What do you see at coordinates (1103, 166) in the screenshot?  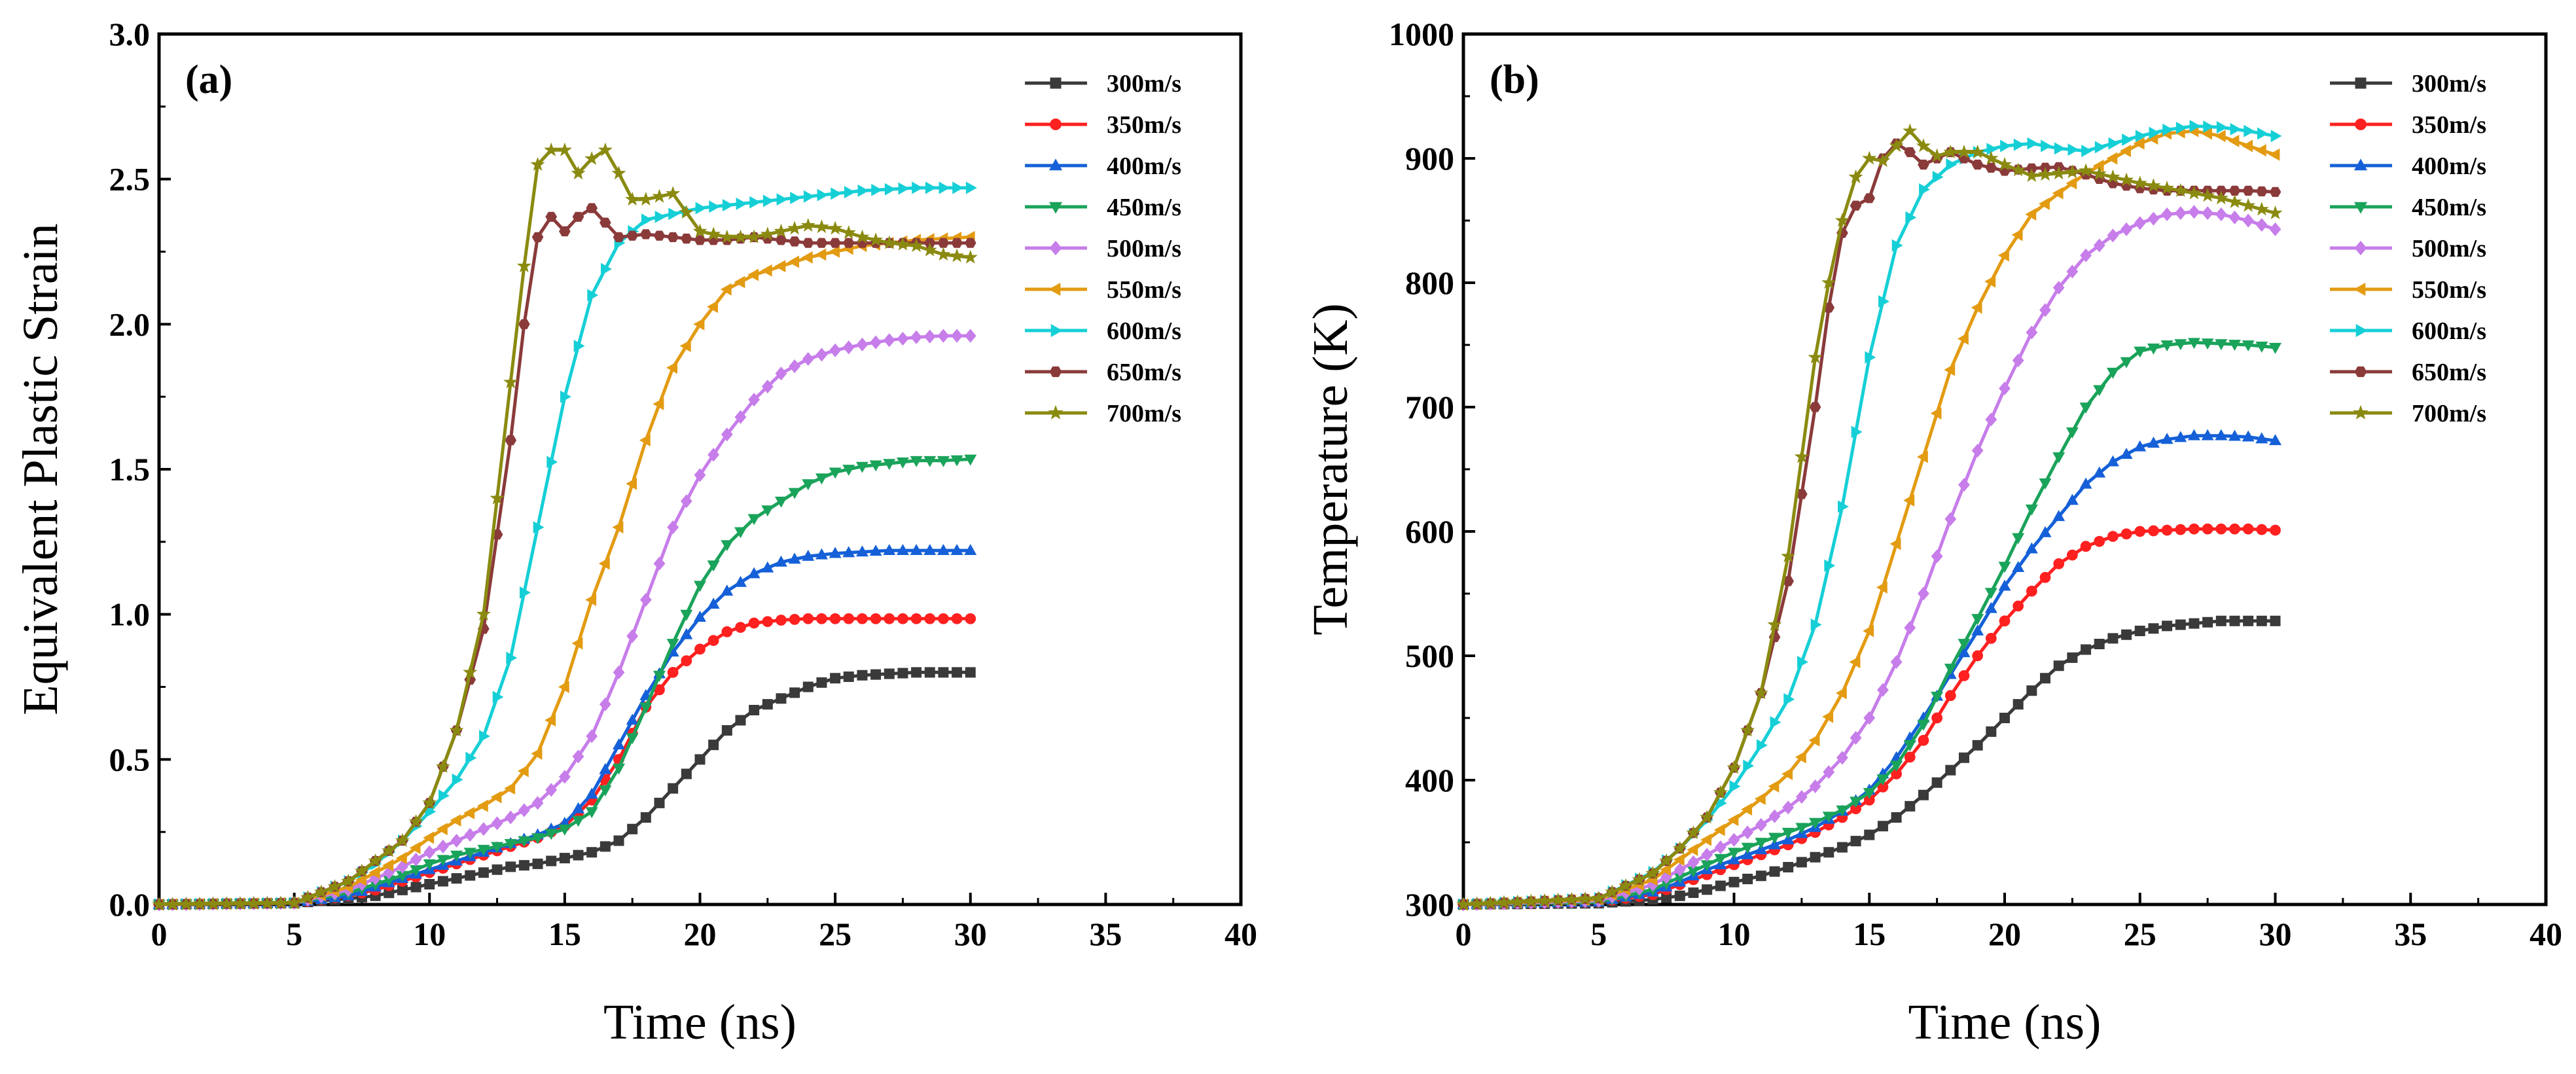 I see `legend-item: 400m/s` at bounding box center [1103, 166].